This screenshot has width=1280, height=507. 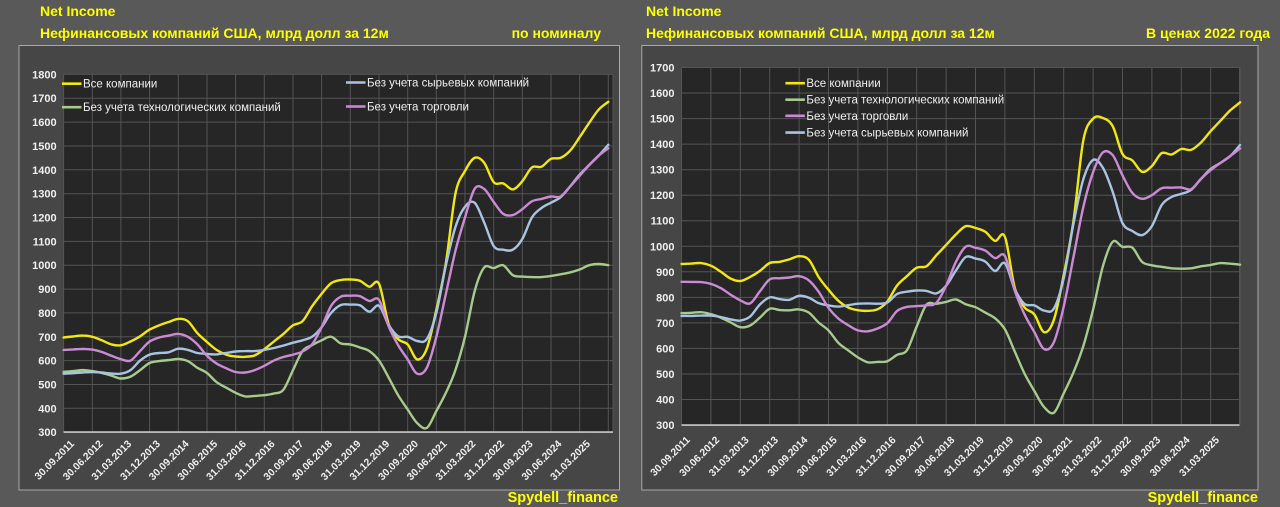 What do you see at coordinates (557, 33) in the screenshot?
I see `svg-text: по номиналу` at bounding box center [557, 33].